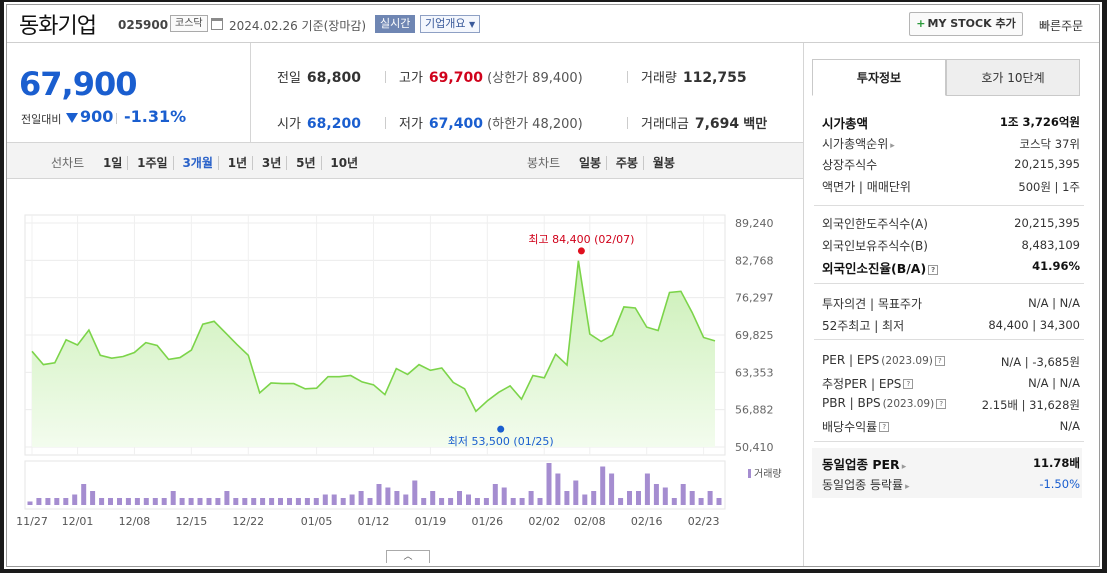  What do you see at coordinates (951, 428) in the screenshot?
I see `info-row: 배당수익률? N/A` at bounding box center [951, 428].